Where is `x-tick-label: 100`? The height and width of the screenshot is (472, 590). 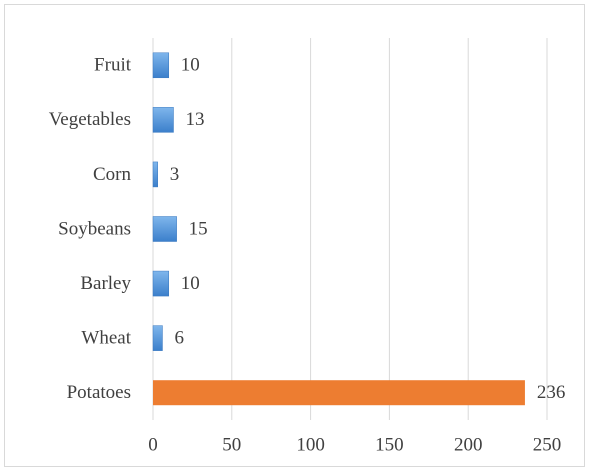 x-tick-label: 100 is located at coordinates (310, 444).